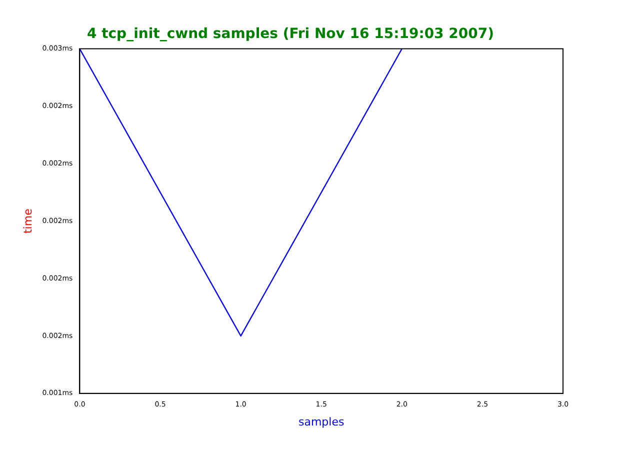 The width and height of the screenshot is (633, 453). What do you see at coordinates (321, 421) in the screenshot?
I see `x-axis-title: samples` at bounding box center [321, 421].